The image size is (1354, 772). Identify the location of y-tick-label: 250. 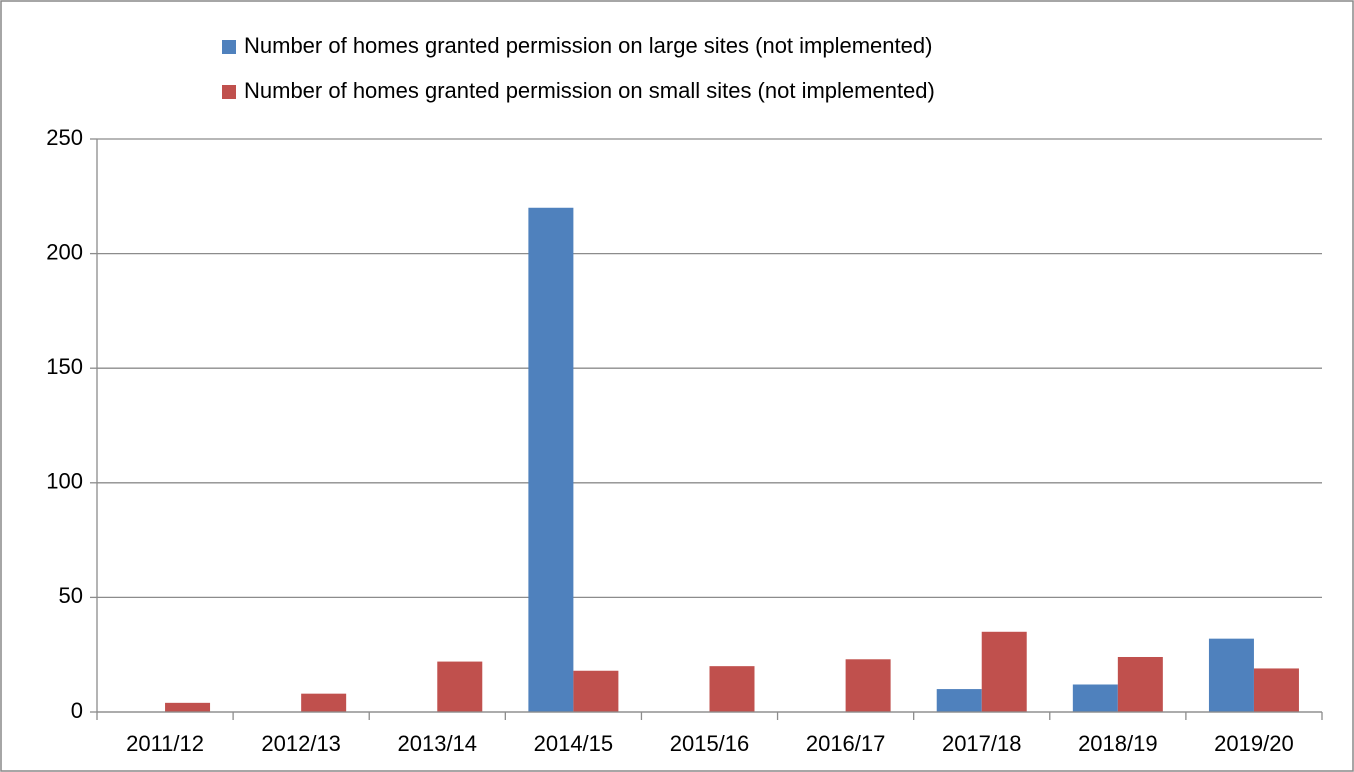
(64, 137).